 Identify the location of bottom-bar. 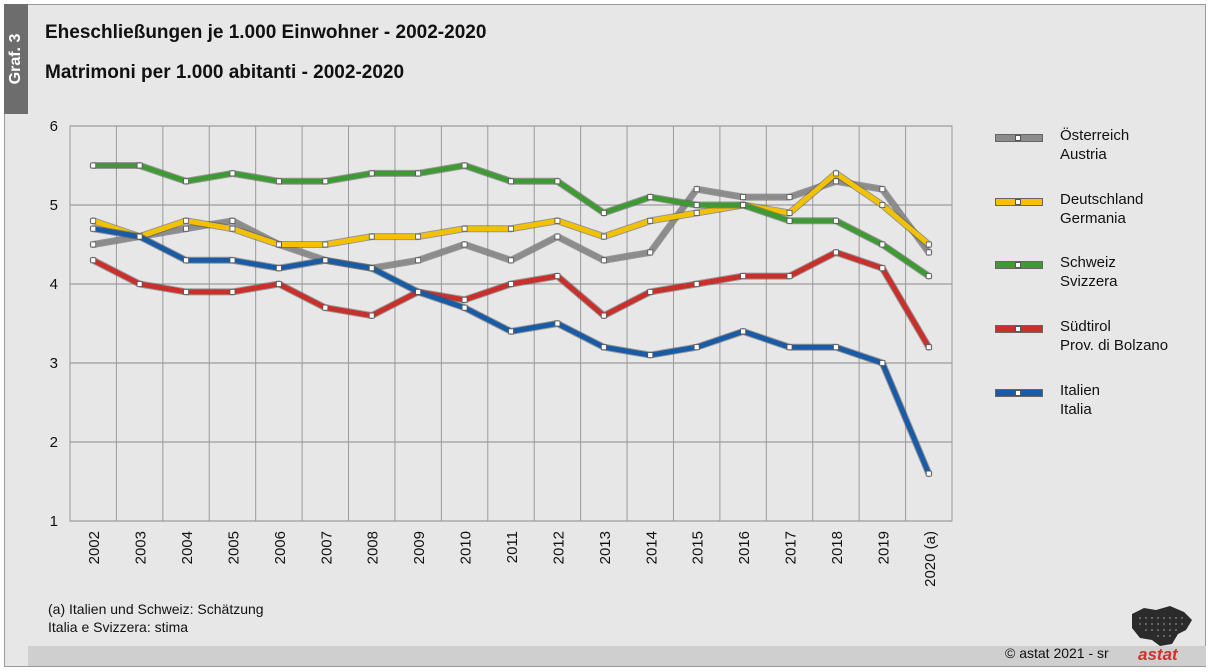
(617, 656).